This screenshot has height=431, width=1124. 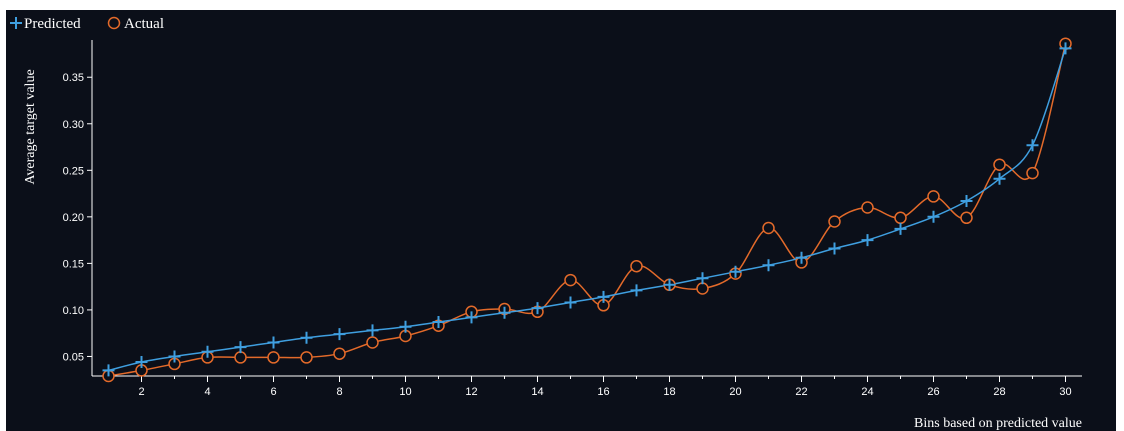 I want to click on legend-predicted-label: Predicted, so click(x=52, y=24).